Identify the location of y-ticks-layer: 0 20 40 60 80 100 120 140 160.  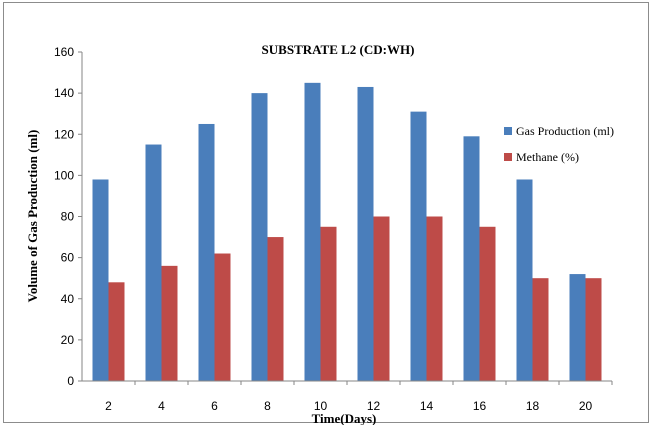
(68, 216).